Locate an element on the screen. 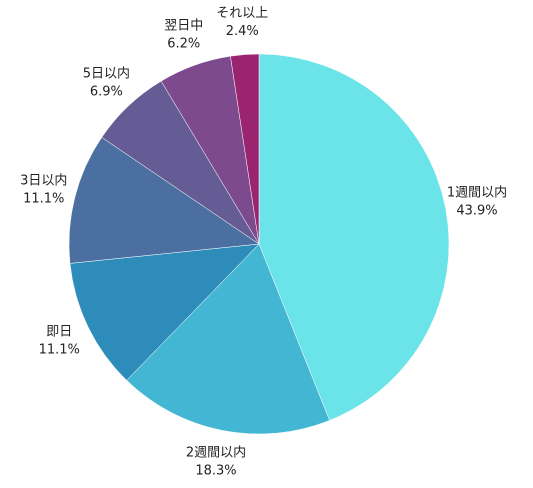 This screenshot has width=533, height=488. slice-label: 1週間以内 is located at coordinates (477, 193).